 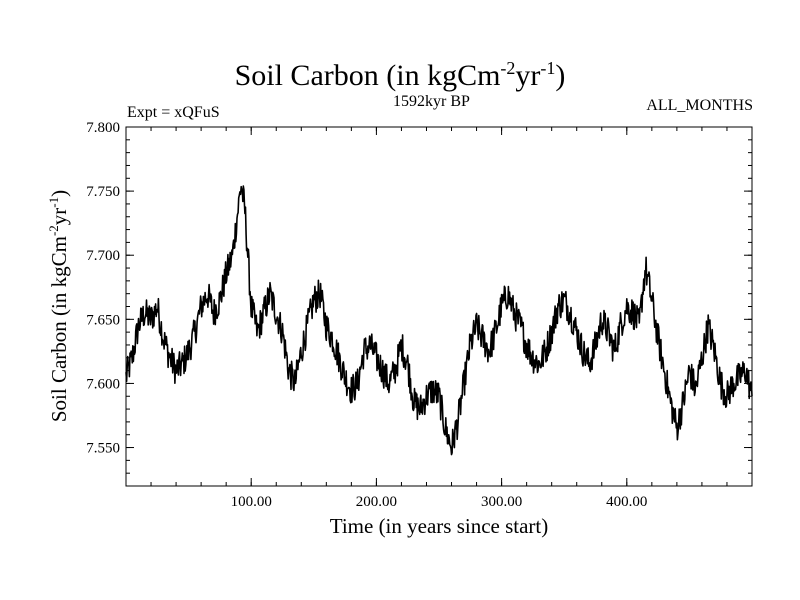 I want to click on x-tick-label: 100.00, so click(x=251, y=502).